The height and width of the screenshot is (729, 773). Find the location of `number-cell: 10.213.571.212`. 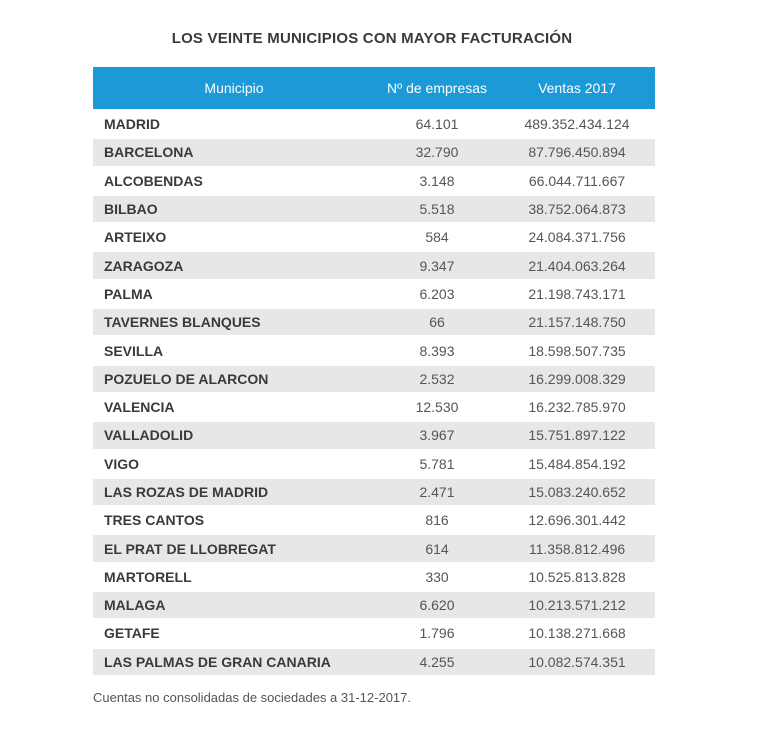

number-cell: 10.213.571.212 is located at coordinates (577, 605).